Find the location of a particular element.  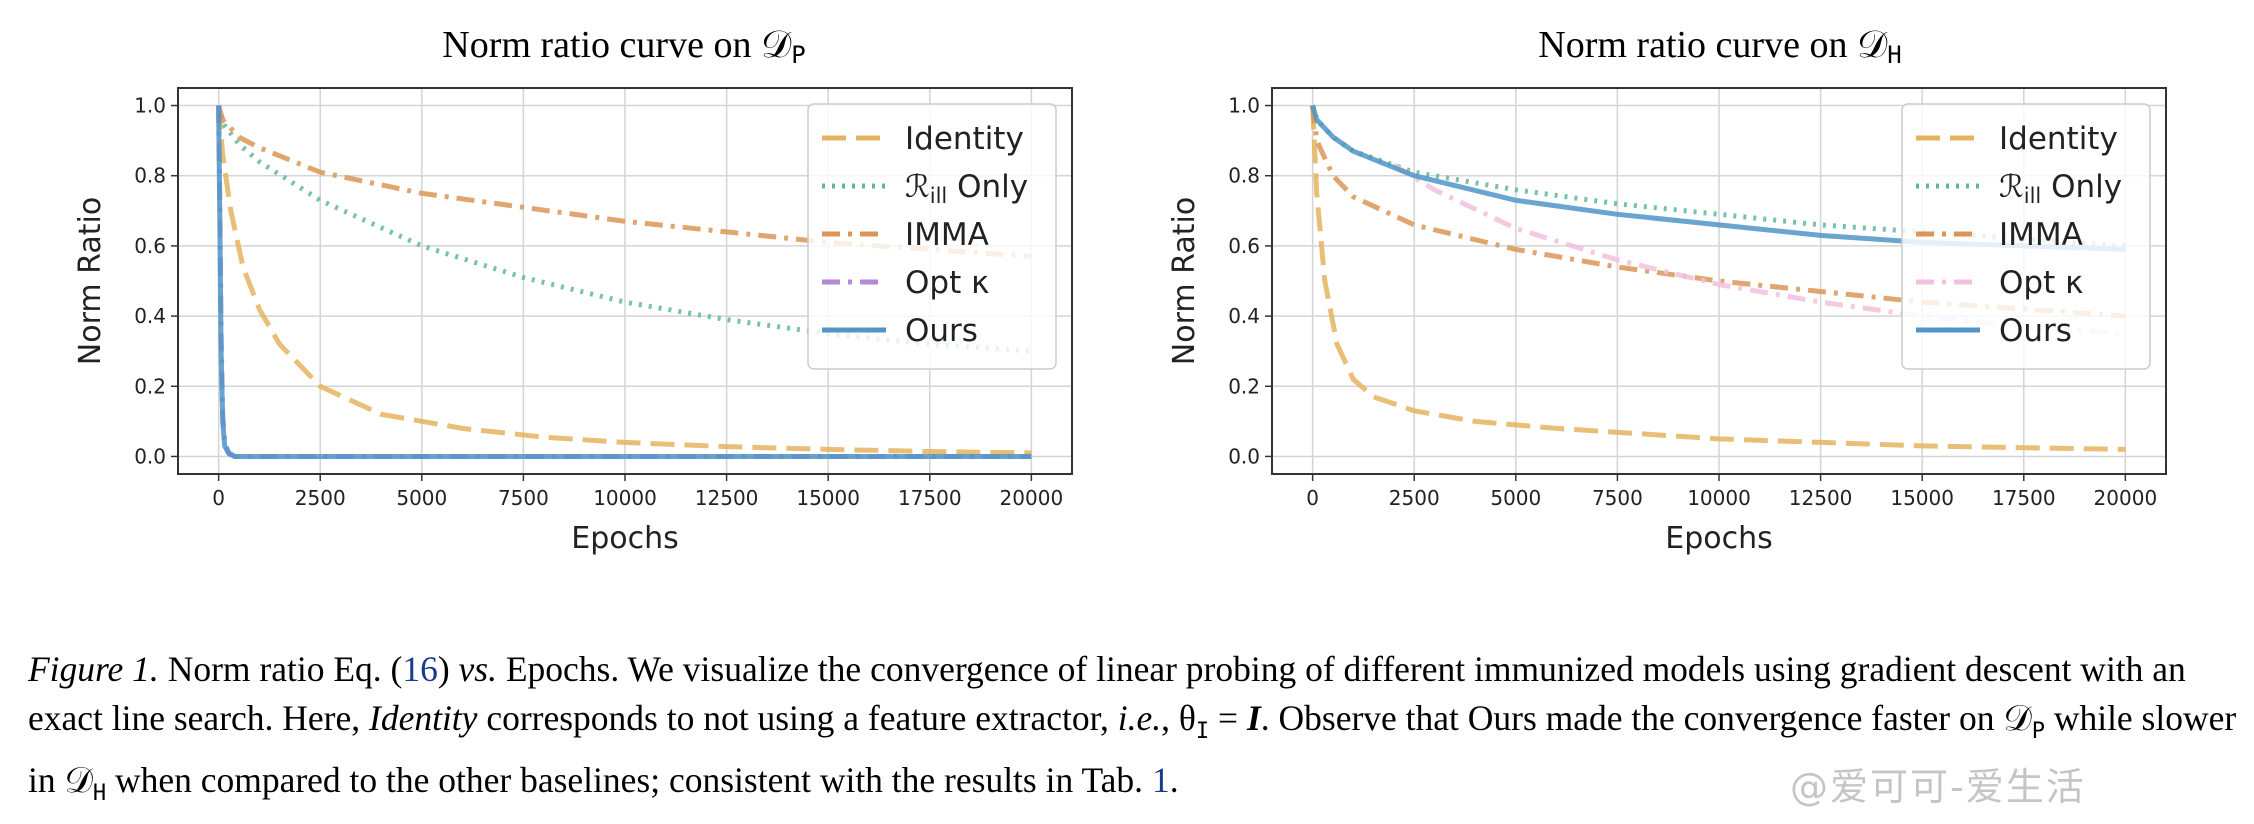

caption-vs: vs. is located at coordinates (477, 669).